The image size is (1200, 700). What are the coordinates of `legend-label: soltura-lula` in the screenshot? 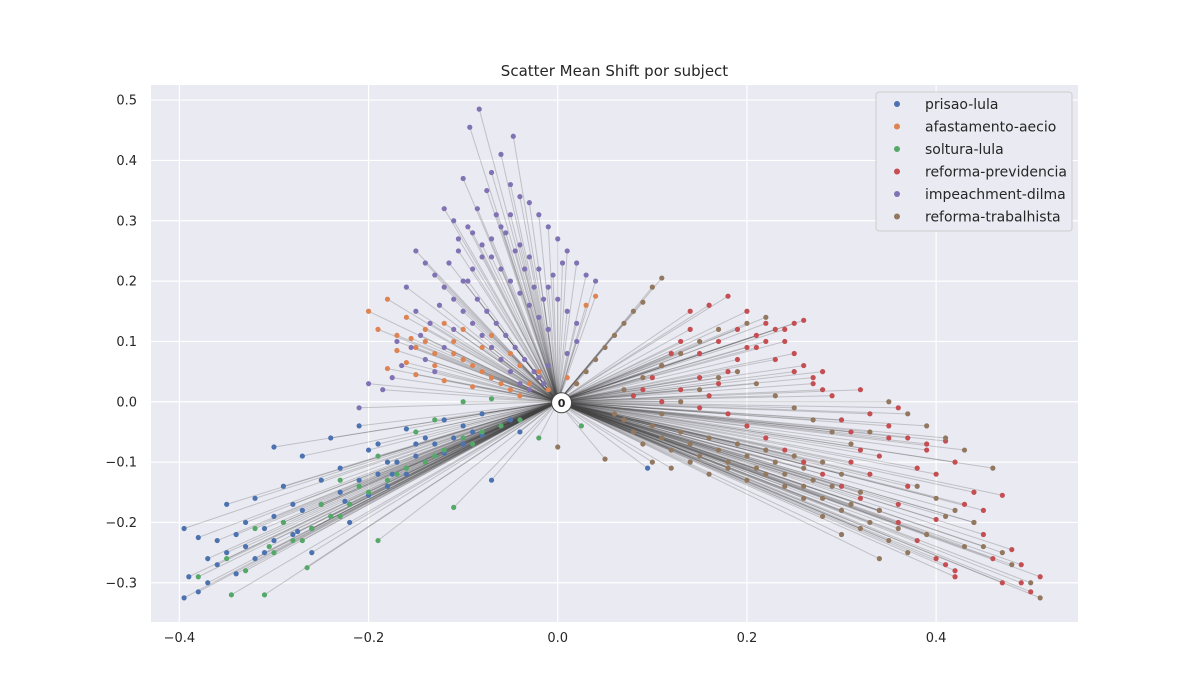 It's located at (964, 150).